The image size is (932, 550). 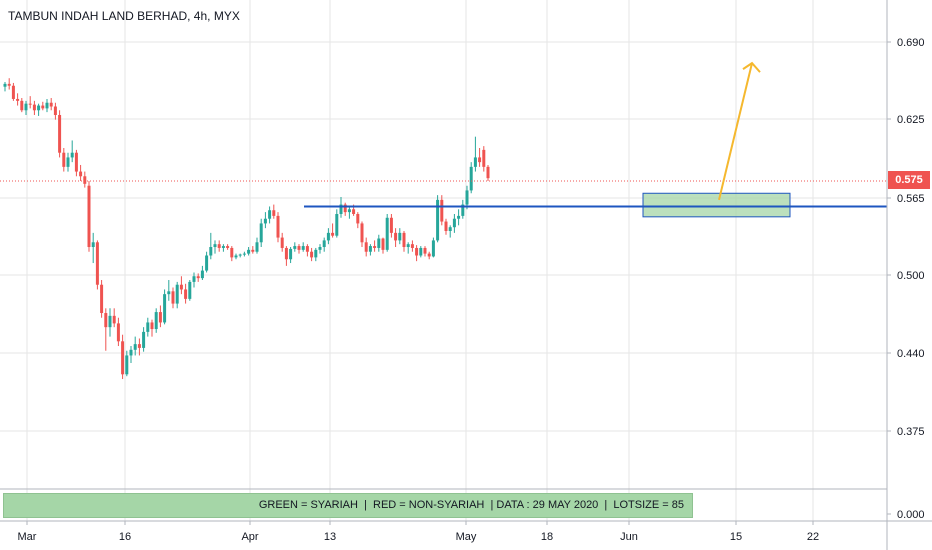 I want to click on support-zone, so click(x=716, y=205).